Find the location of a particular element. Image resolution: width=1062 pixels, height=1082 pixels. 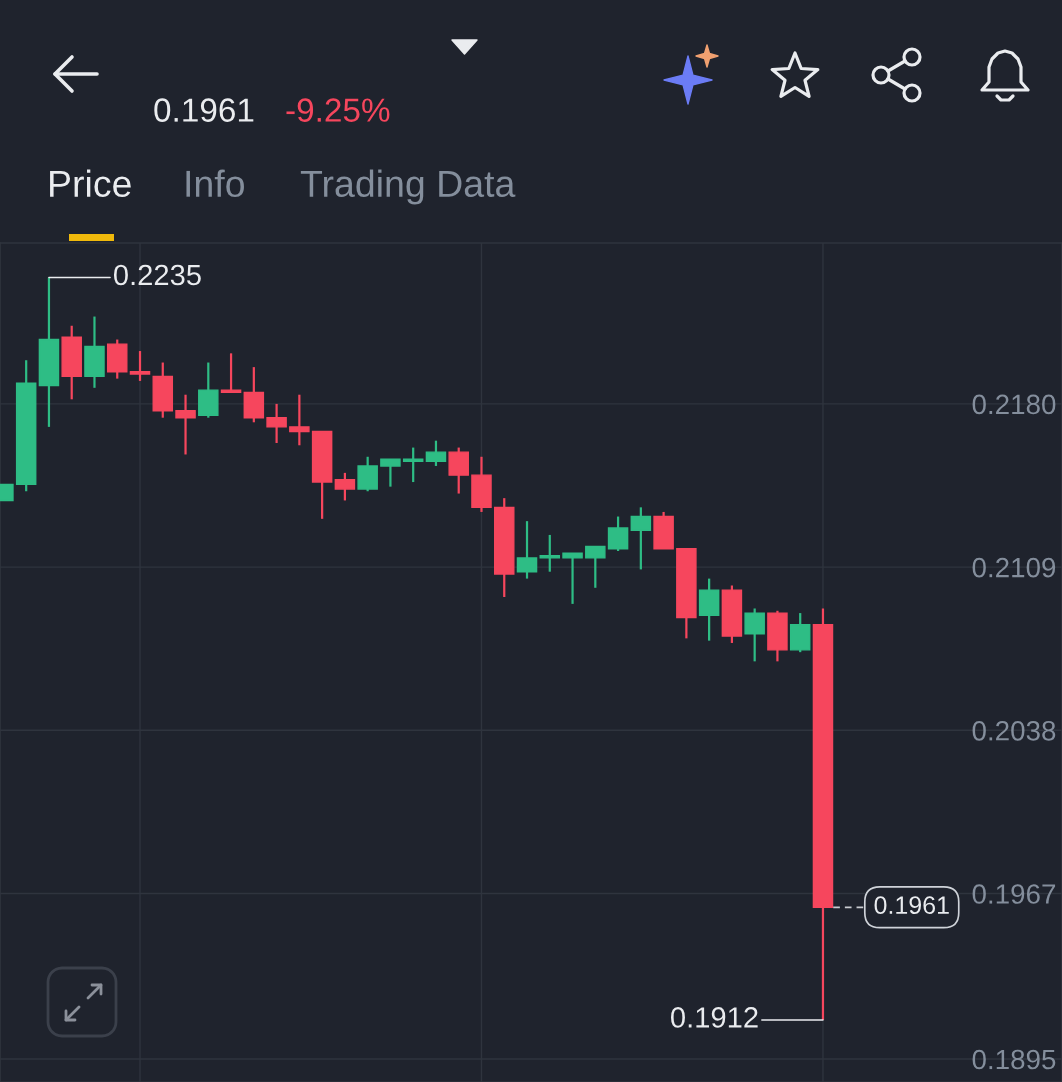

chart-subtitle: 0.1961 is located at coordinates (204, 110).